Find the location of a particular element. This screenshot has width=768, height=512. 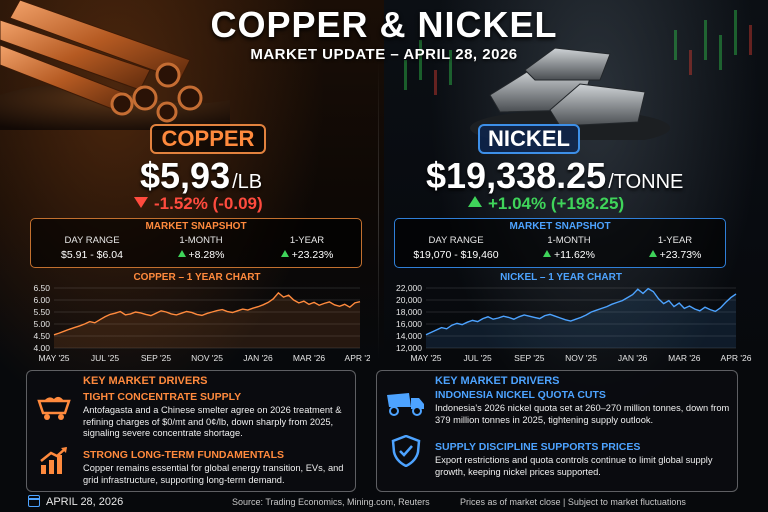

copper-price-value: $5,93 is located at coordinates (185, 175).